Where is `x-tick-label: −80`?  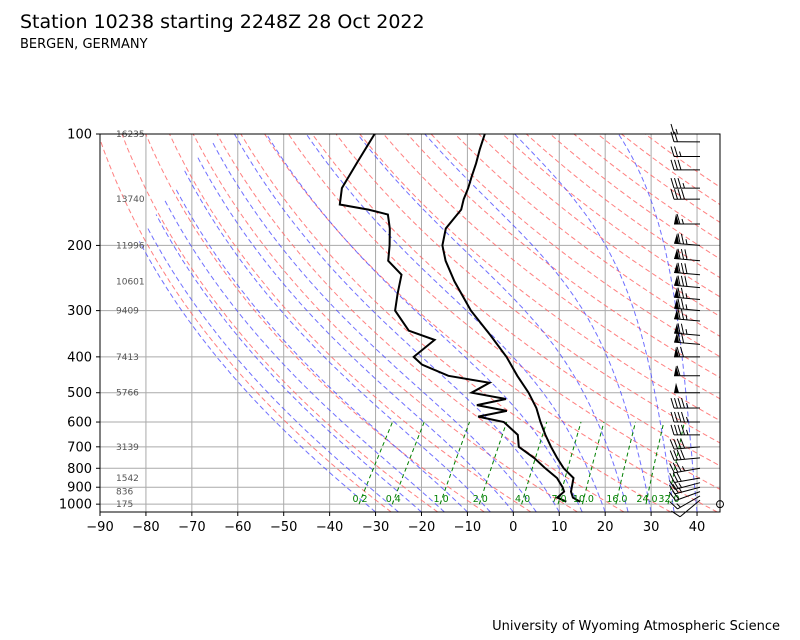 x-tick-label: −80 is located at coordinates (145, 527).